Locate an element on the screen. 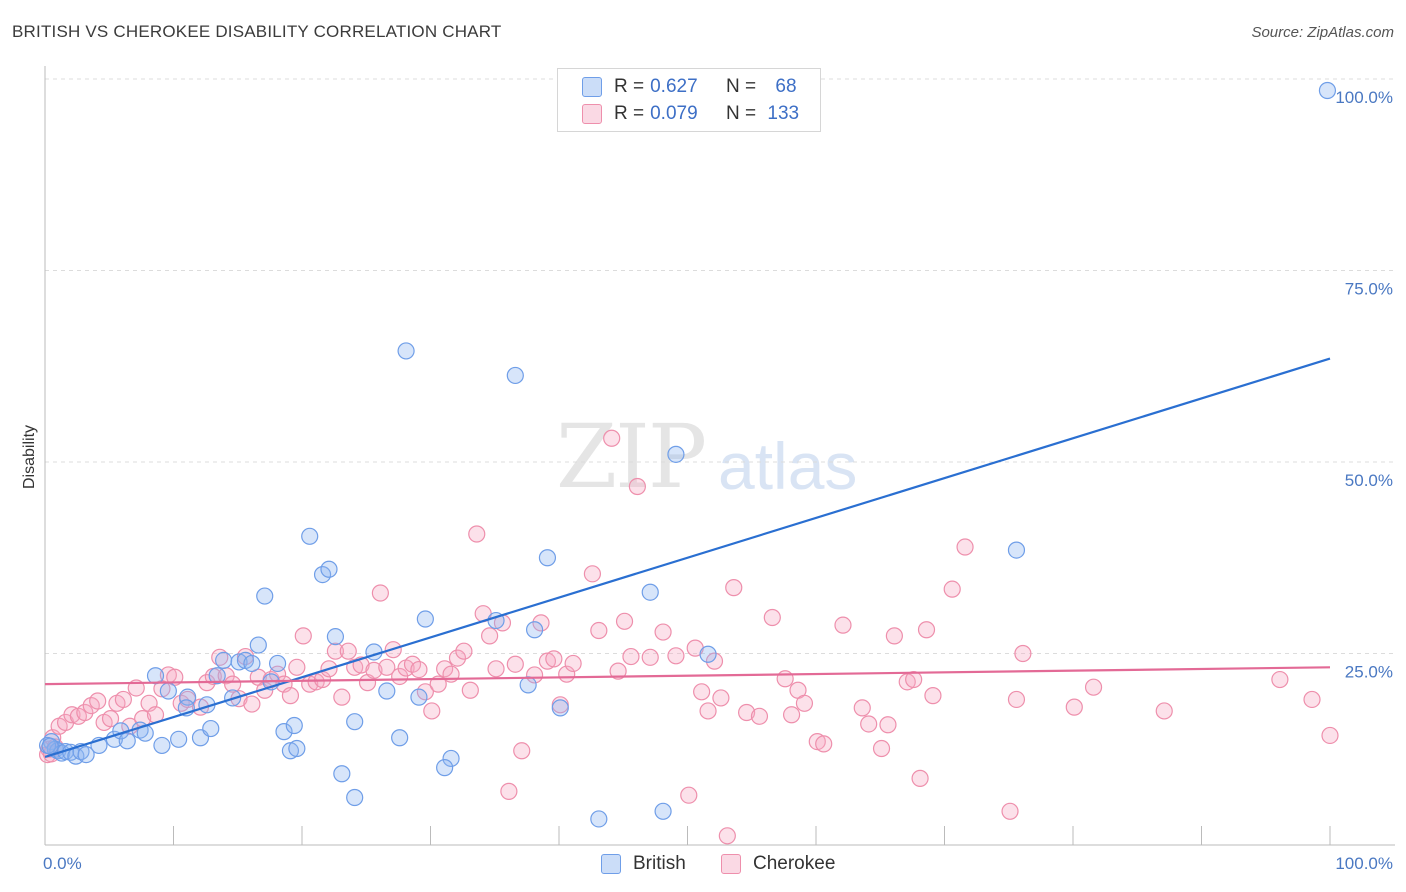 The height and width of the screenshot is (892, 1406). legend-r-value: 0.627 is located at coordinates (674, 86).